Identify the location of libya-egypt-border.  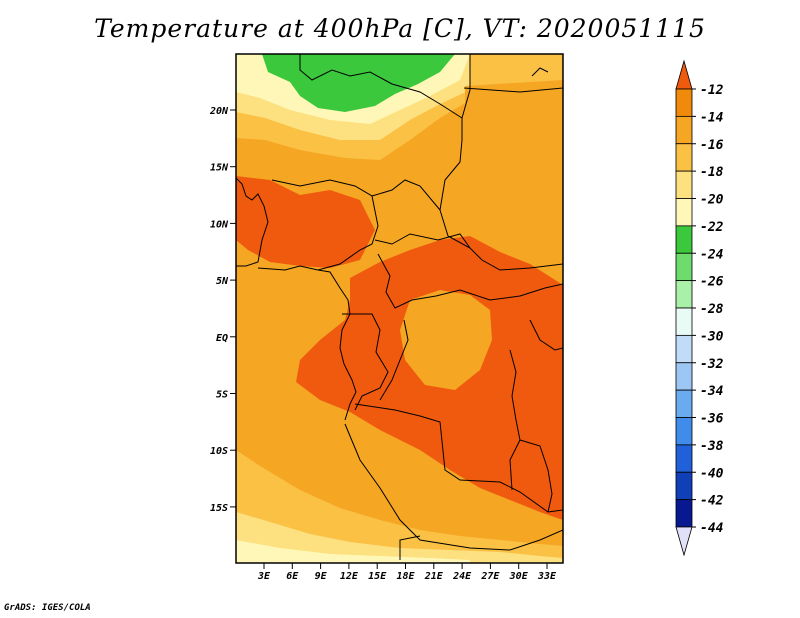
(466, 86).